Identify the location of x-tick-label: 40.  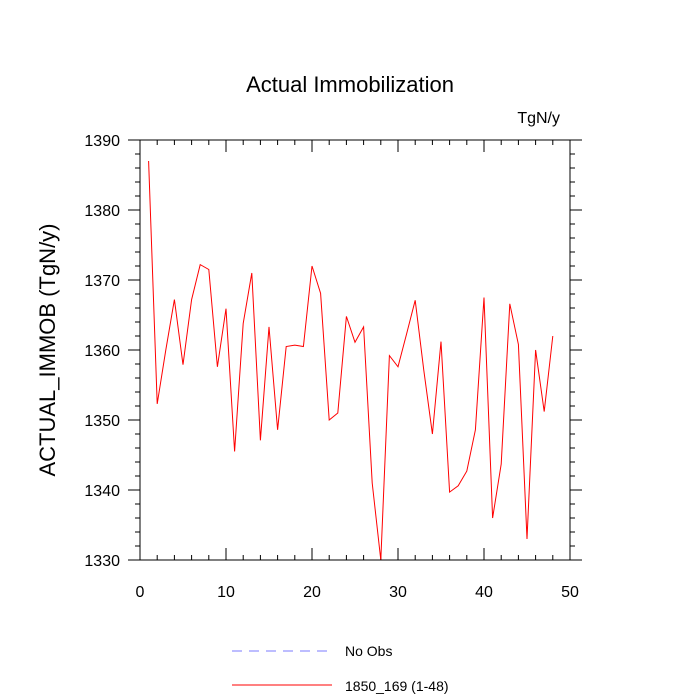
(484, 592).